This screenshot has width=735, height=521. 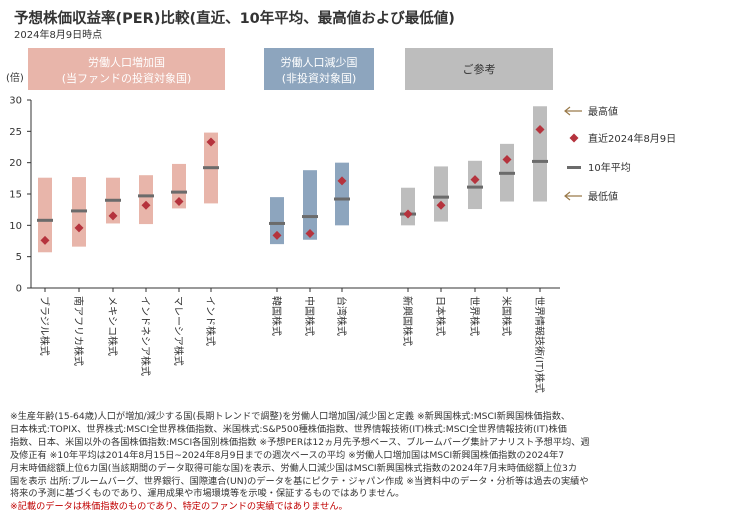 I want to click on chart-title: 予想株価収益率(PER)比較(直近、10年平均、最高値および最低値), so click(x=234, y=19).